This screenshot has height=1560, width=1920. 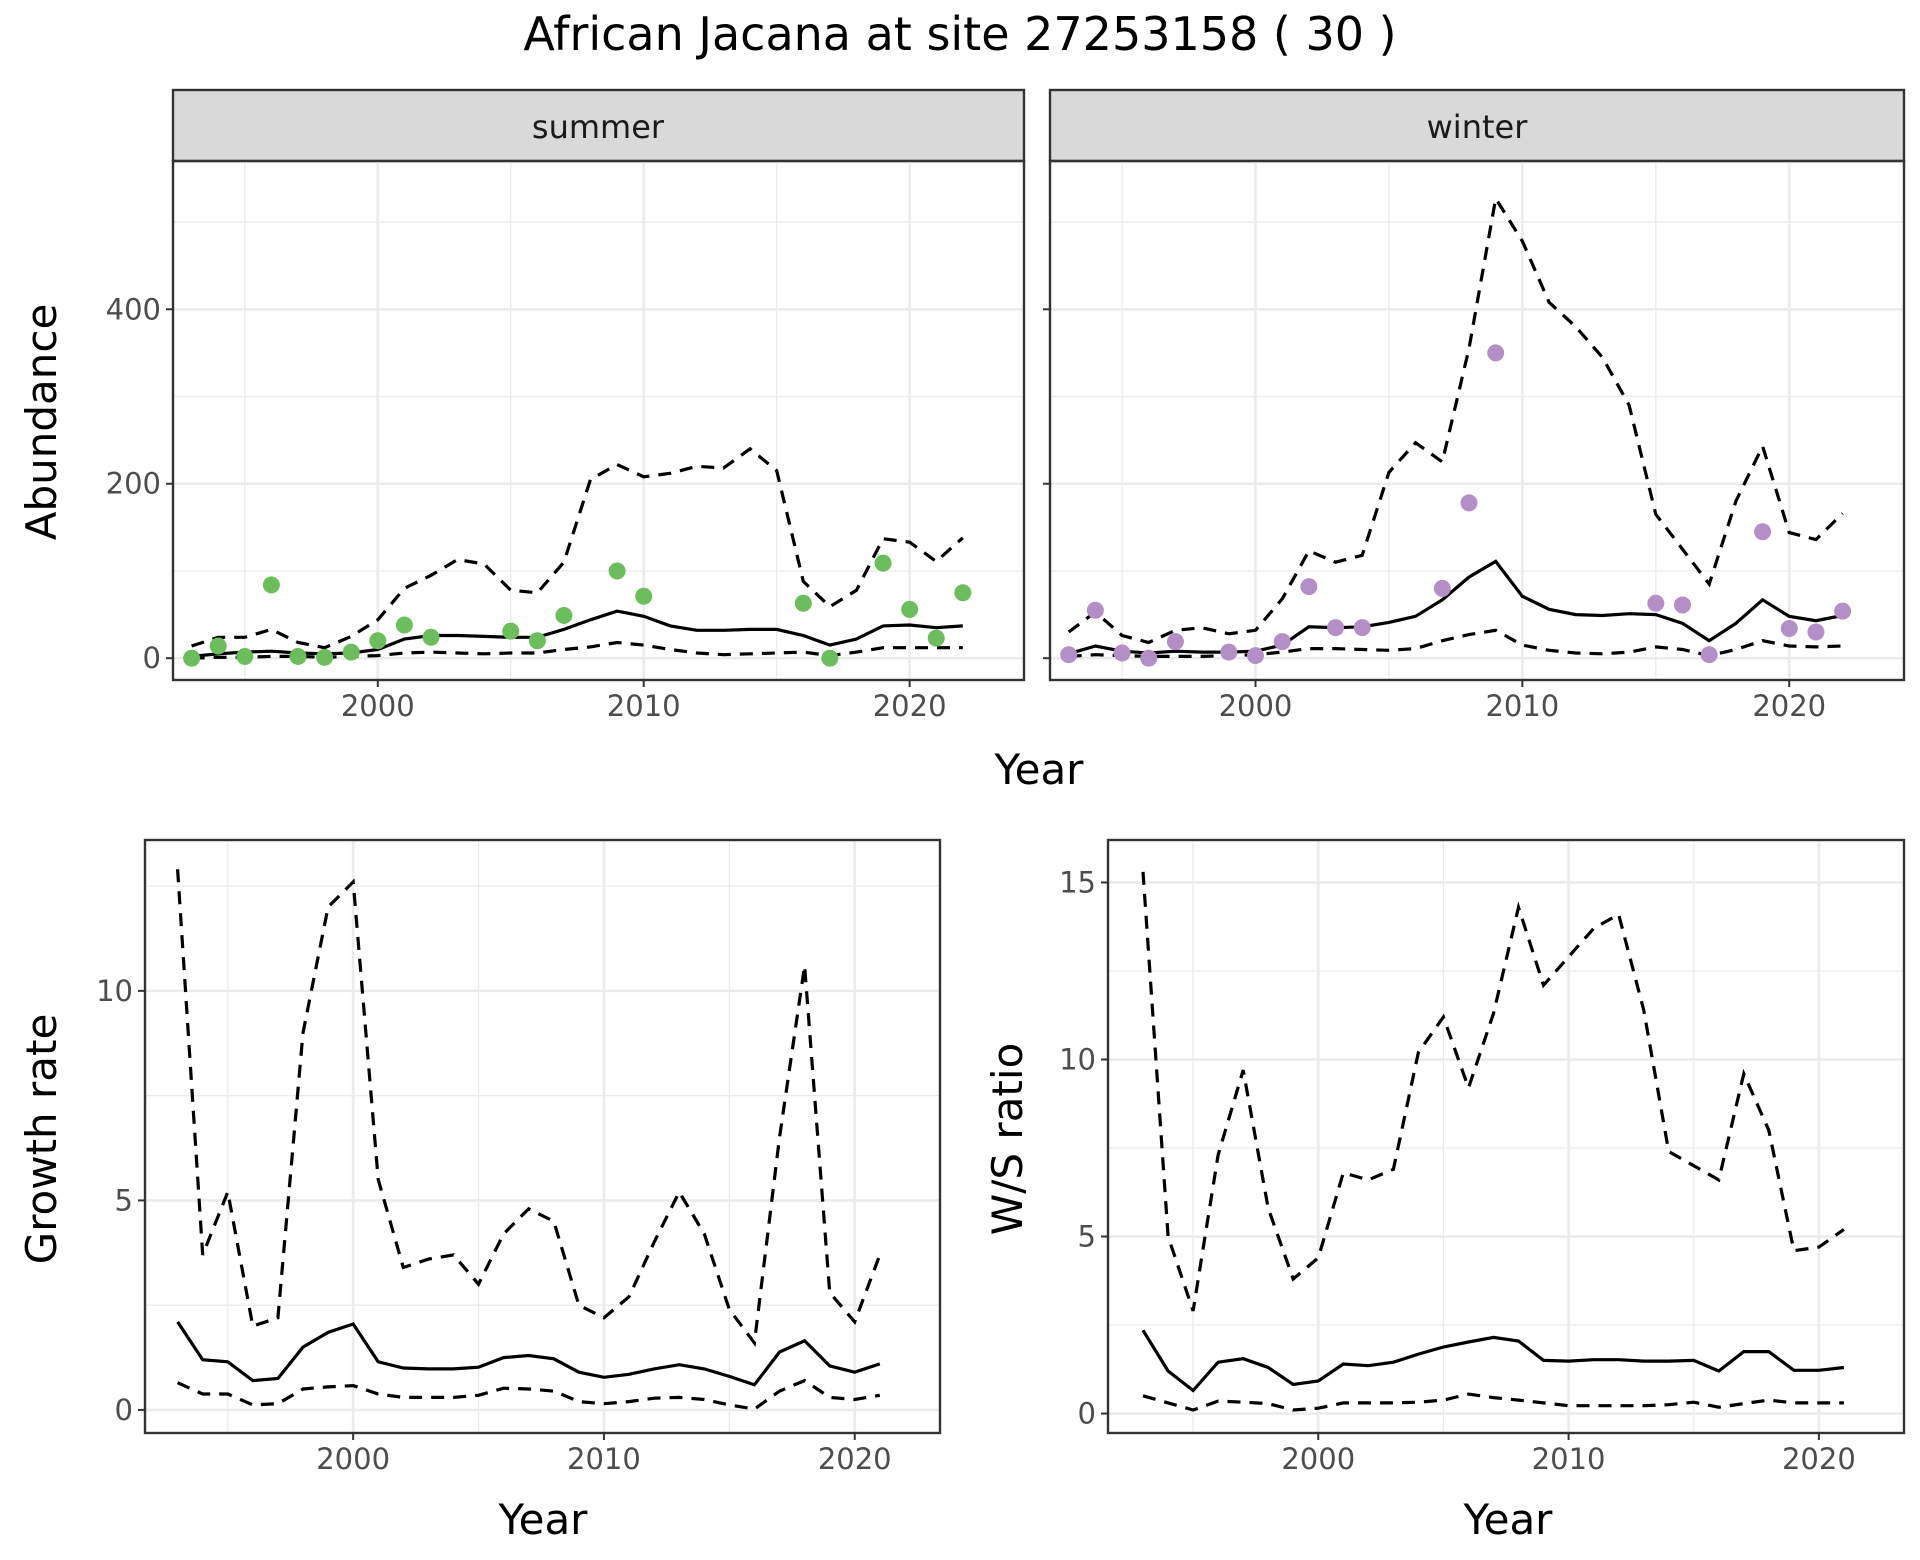 What do you see at coordinates (1077, 882) in the screenshot?
I see `ratio-y-tick-label: 15` at bounding box center [1077, 882].